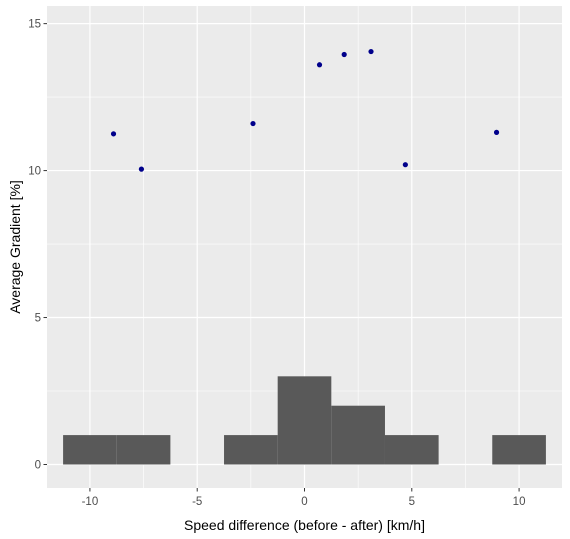  Describe the element at coordinates (37, 245) in the screenshot. I see `y-axis: 0 5 10 15` at that location.